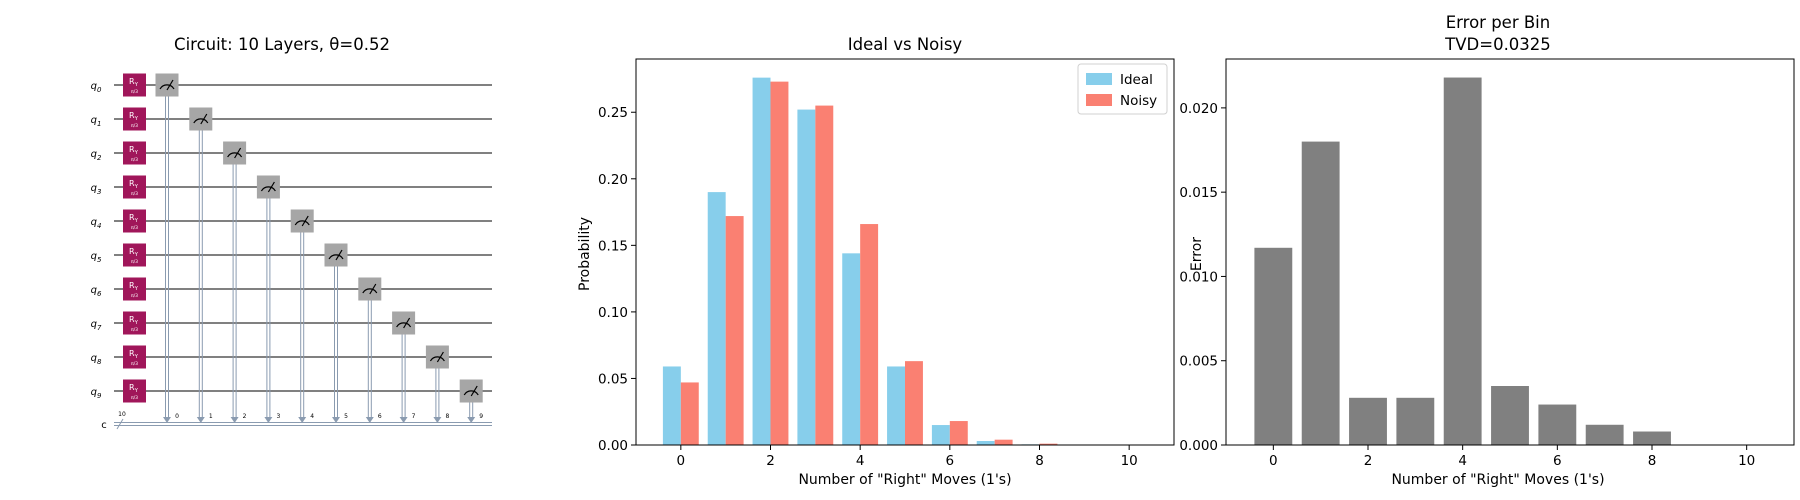 This screenshot has width=1800, height=500. I want to click on qubit-label-subscript: 4, so click(99, 226).